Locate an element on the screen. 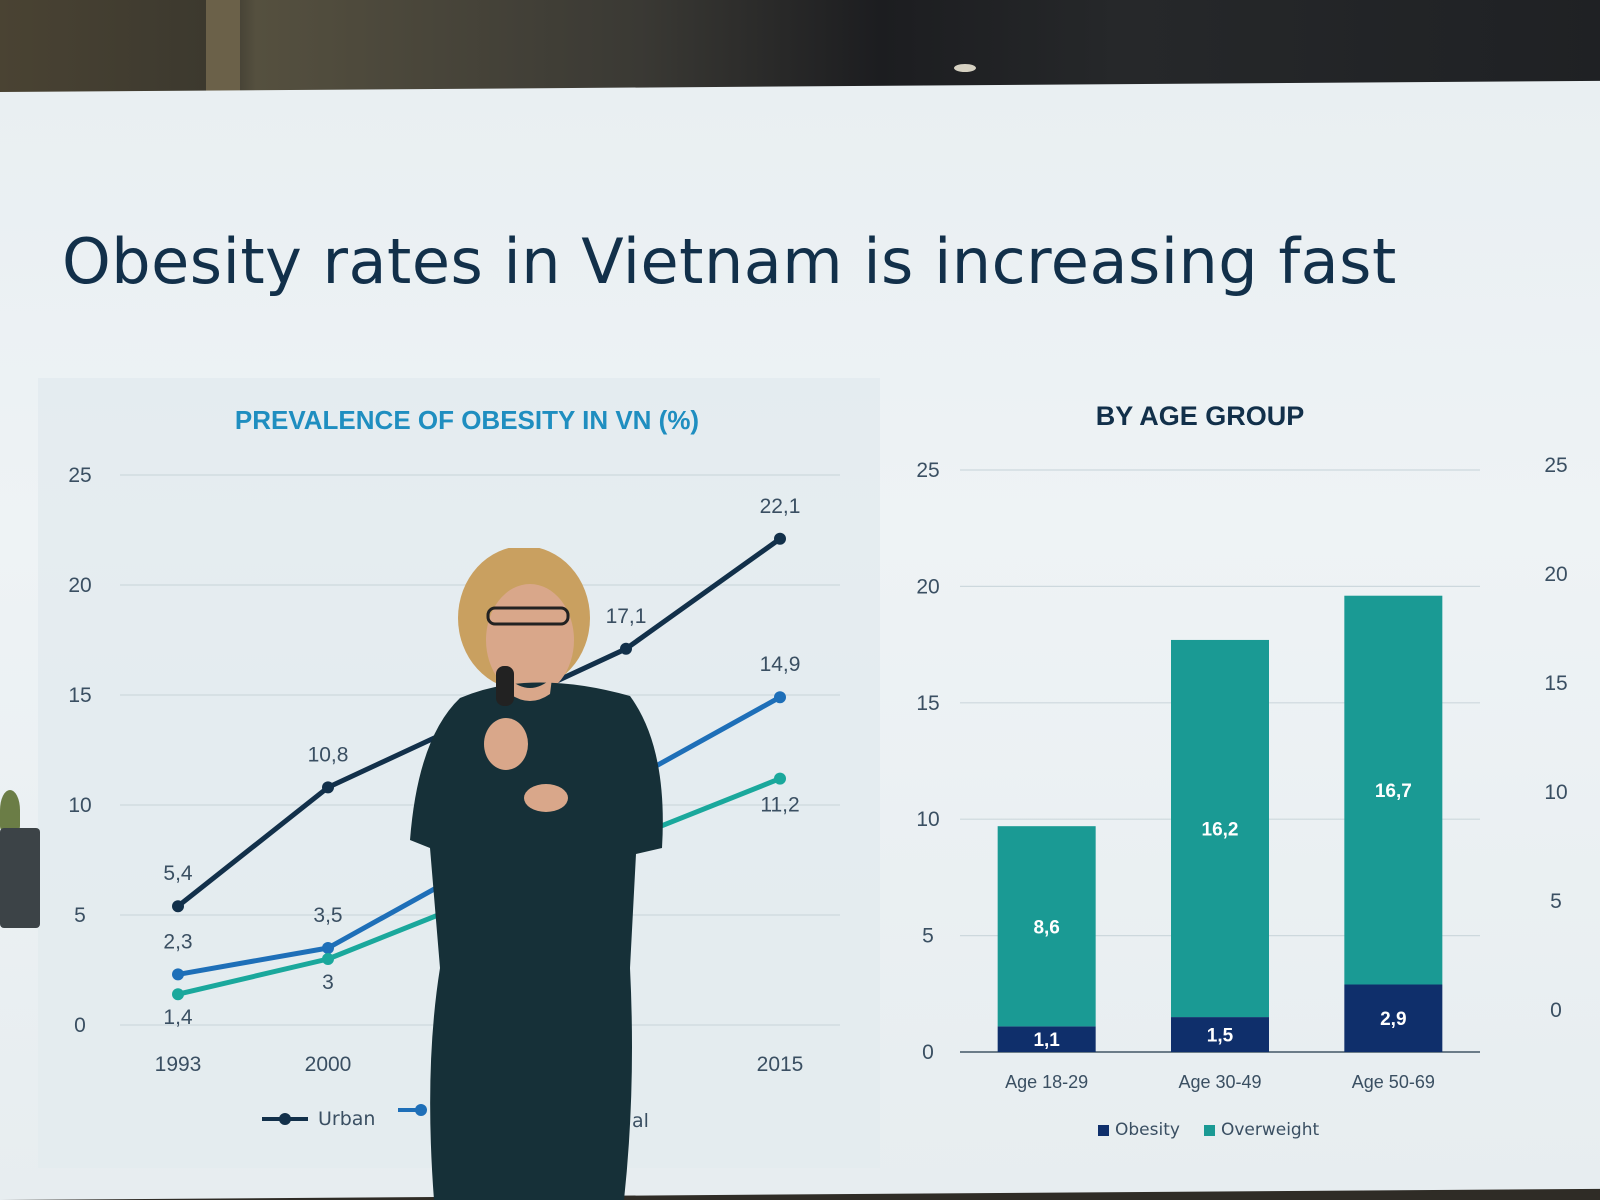 The height and width of the screenshot is (1200, 1600). legend-series-2-marker is located at coordinates (412, 1110).